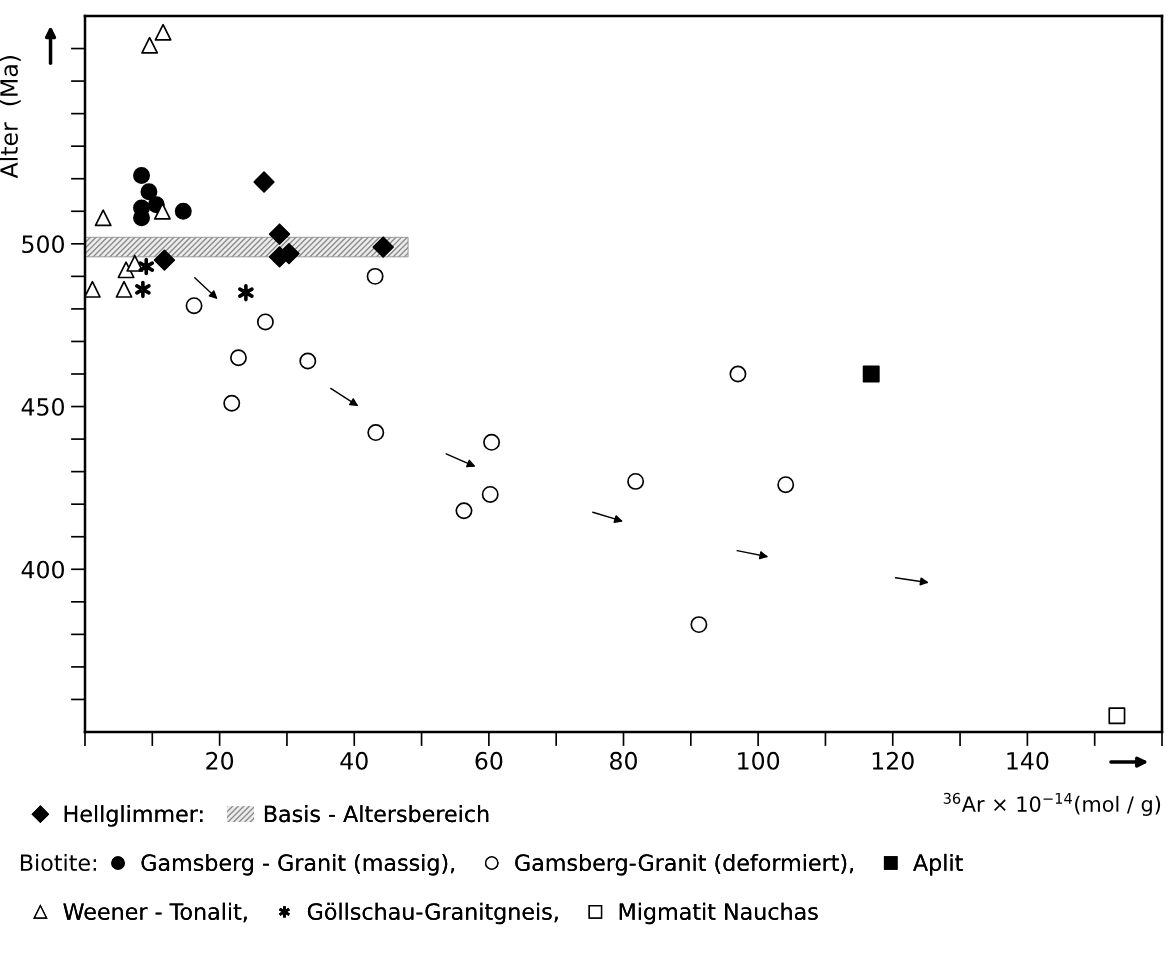  I want to click on x-tick-label: 60, so click(489, 760).